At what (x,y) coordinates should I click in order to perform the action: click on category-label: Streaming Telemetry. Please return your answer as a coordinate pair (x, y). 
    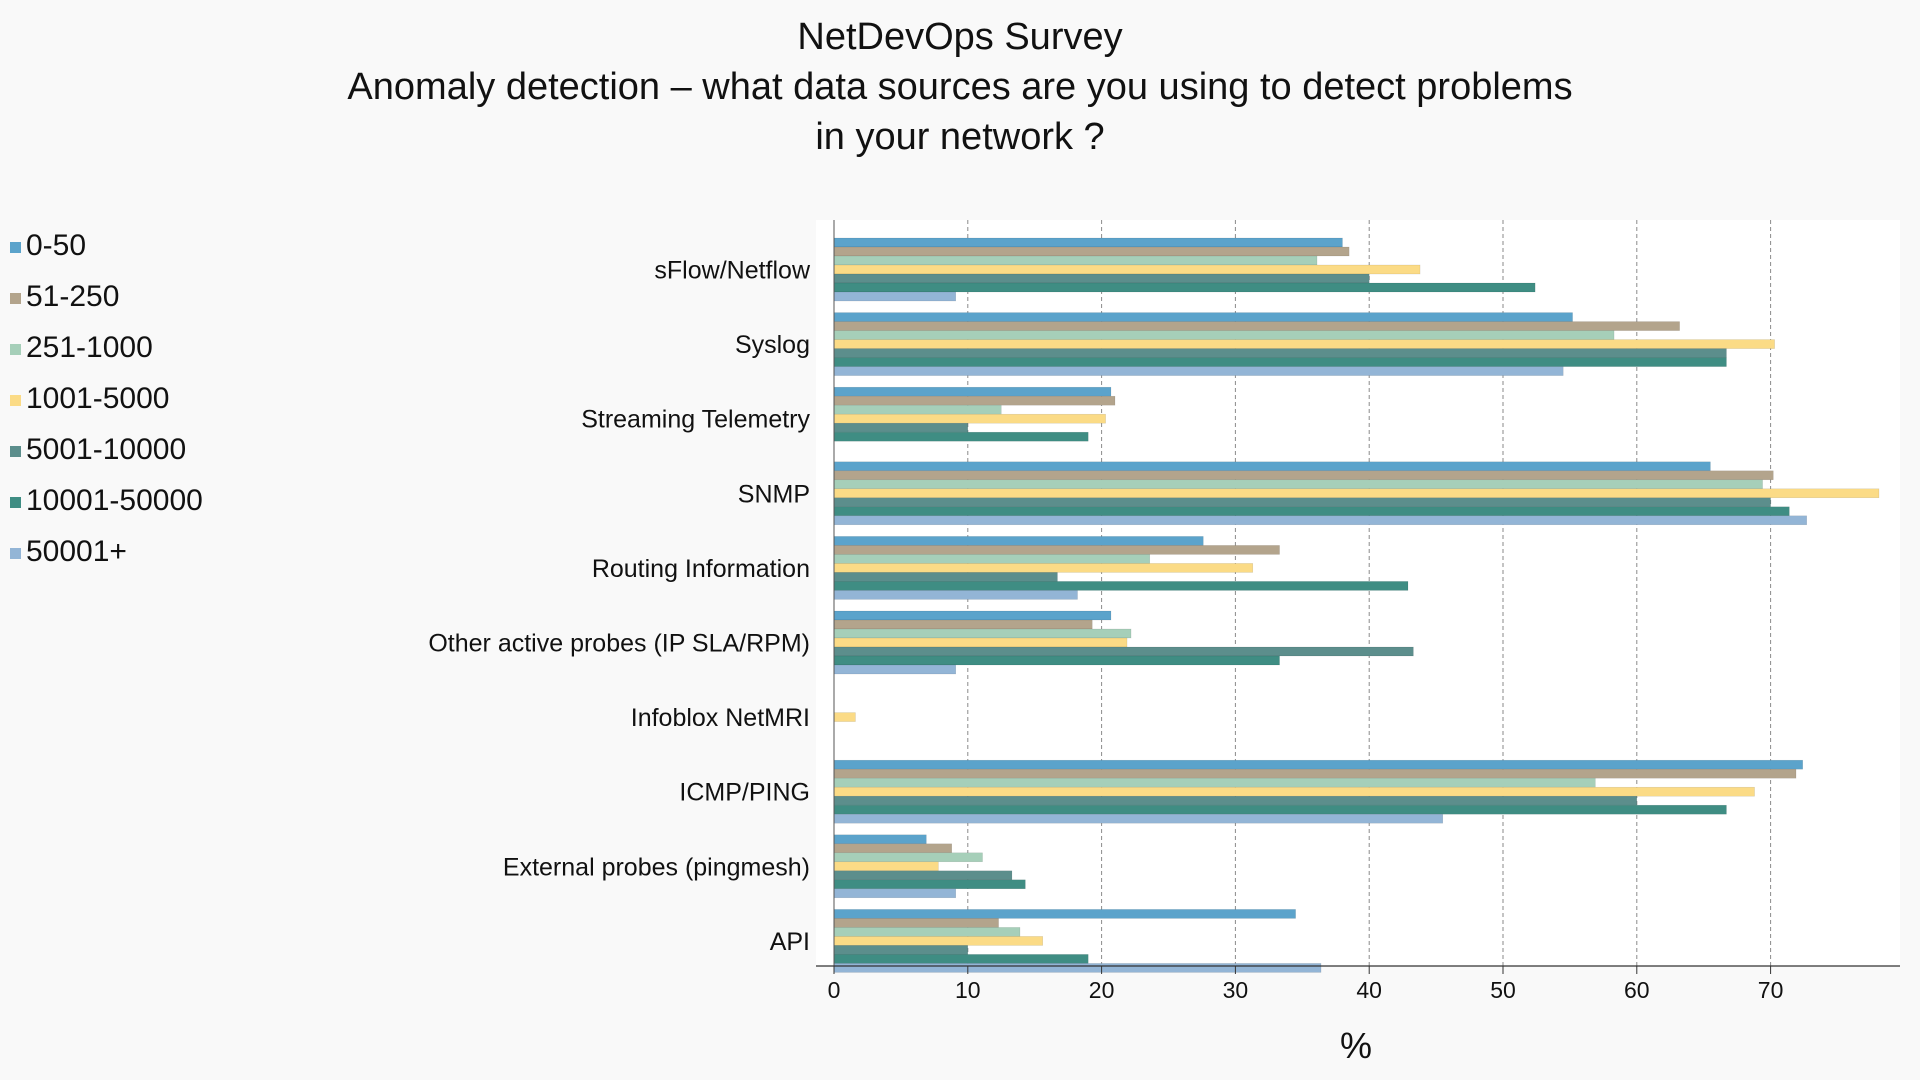
    Looking at the image, I should click on (695, 420).